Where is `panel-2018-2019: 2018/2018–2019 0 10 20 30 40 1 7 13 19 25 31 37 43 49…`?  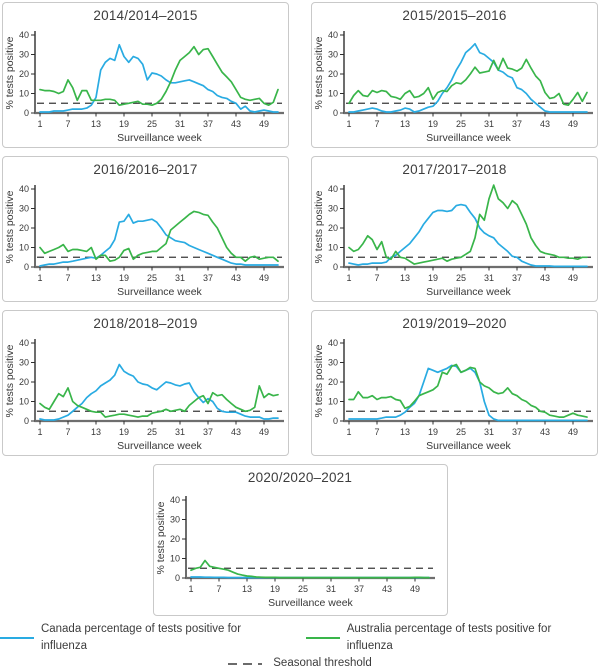 panel-2018-2019: 2018/2018–2019 0 10 20 30 40 1 7 13 19 25 31 37 43 49… is located at coordinates (145, 383).